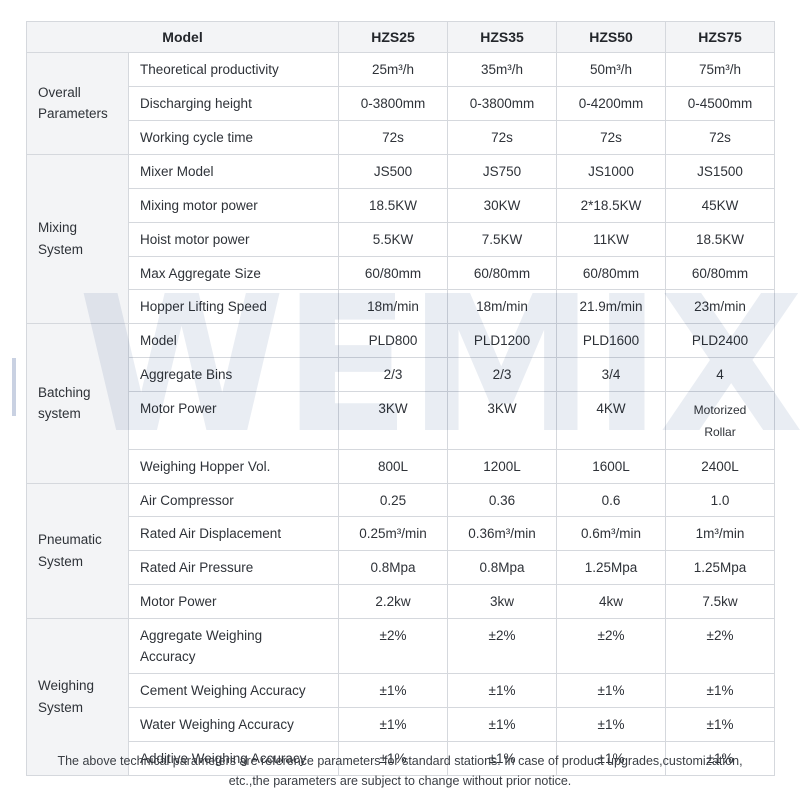 The width and height of the screenshot is (800, 800). I want to click on value-text: 5.5KW, so click(393, 239).